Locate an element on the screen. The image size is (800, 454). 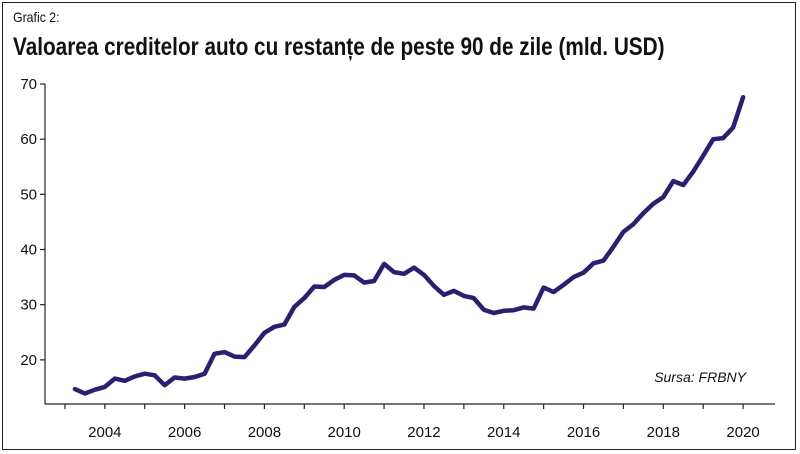
x-tick-label: 2018 is located at coordinates (663, 432).